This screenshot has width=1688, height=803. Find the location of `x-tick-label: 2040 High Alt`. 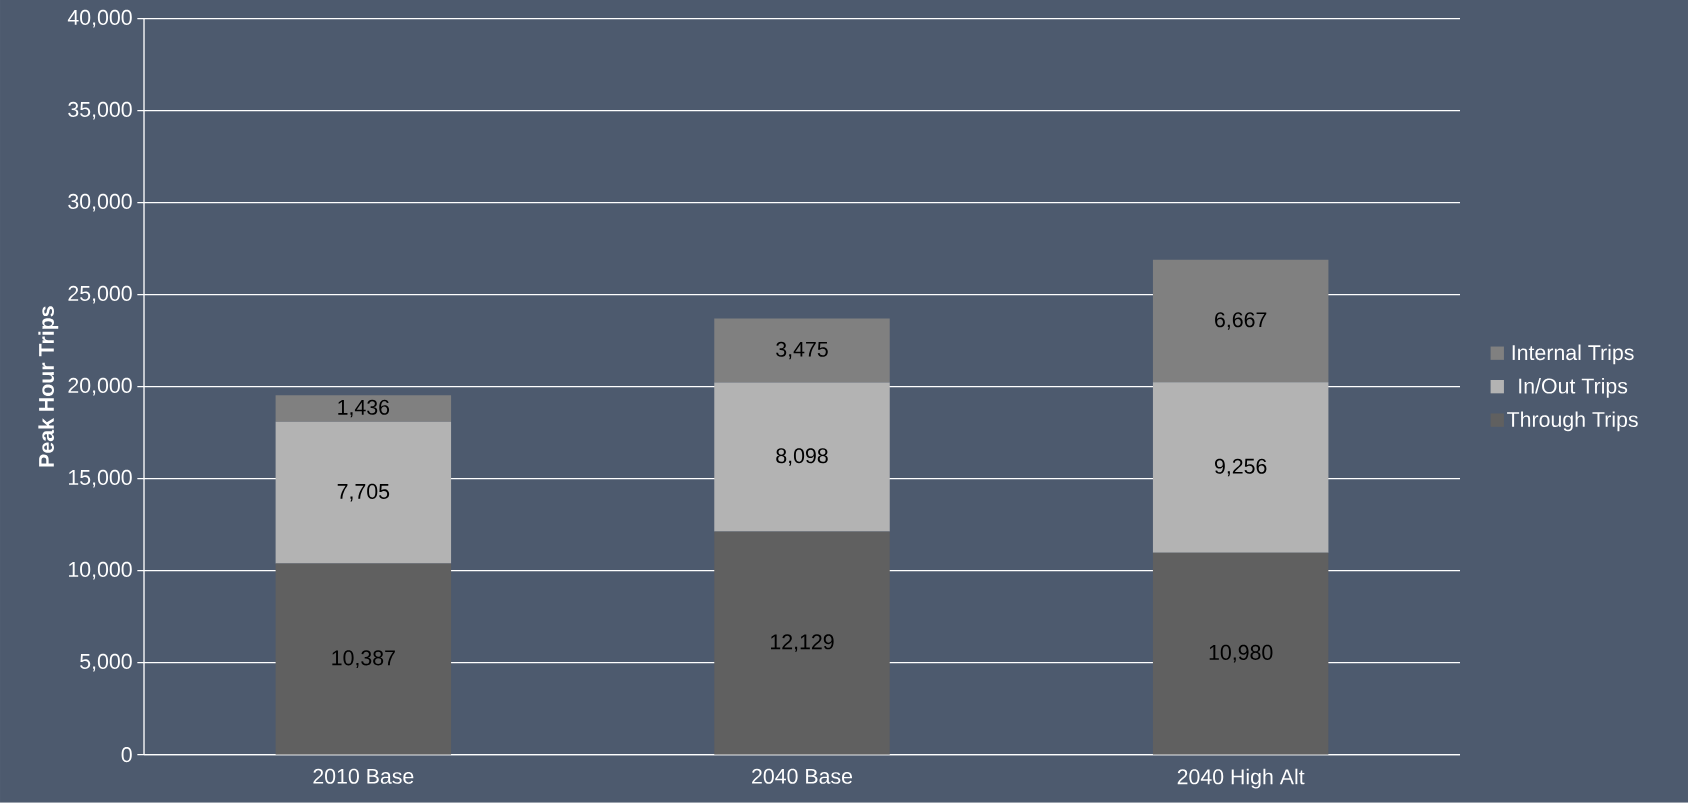

x-tick-label: 2040 High Alt is located at coordinates (1241, 778).